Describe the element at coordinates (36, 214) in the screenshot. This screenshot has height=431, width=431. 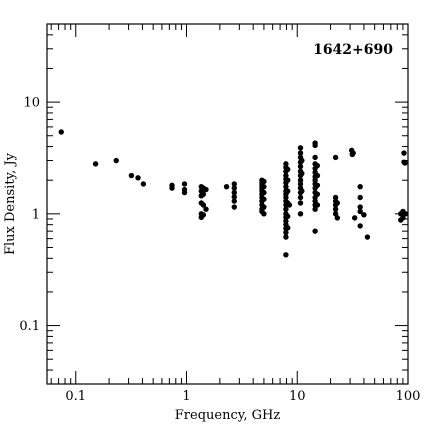
I see `y-tick-label: 1` at that location.